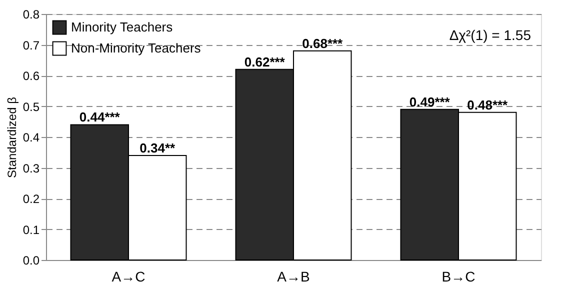  What do you see at coordinates (490, 35) in the screenshot?
I see `annotation: Δχ²(1) = 1.55` at bounding box center [490, 35].